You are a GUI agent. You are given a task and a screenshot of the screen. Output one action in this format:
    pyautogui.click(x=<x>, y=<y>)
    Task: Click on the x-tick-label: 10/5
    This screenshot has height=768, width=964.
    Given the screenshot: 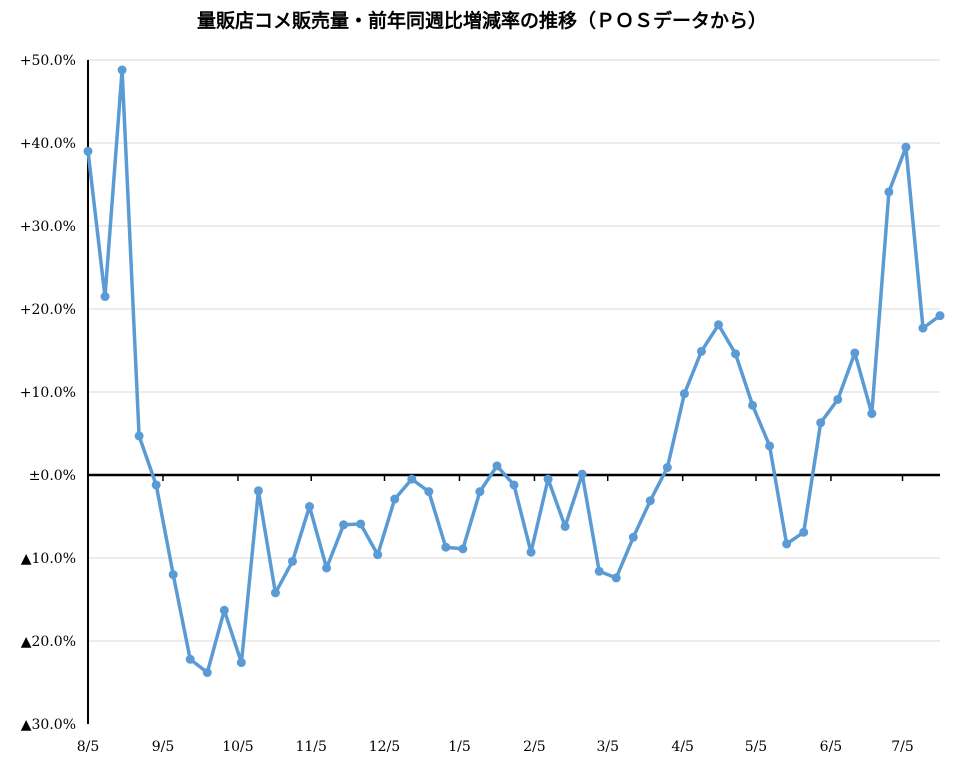 What is the action you would take?
    pyautogui.click(x=237, y=747)
    